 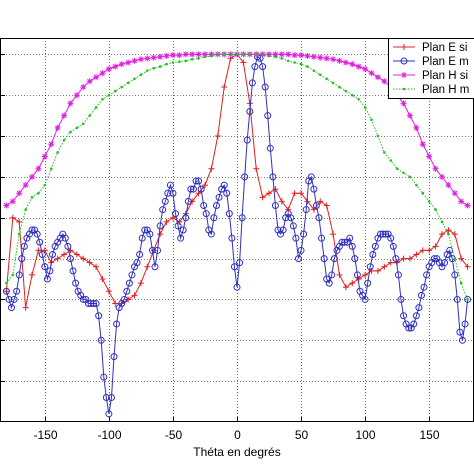 What do you see at coordinates (429, 435) in the screenshot?
I see `x-tick-label: 150` at bounding box center [429, 435].